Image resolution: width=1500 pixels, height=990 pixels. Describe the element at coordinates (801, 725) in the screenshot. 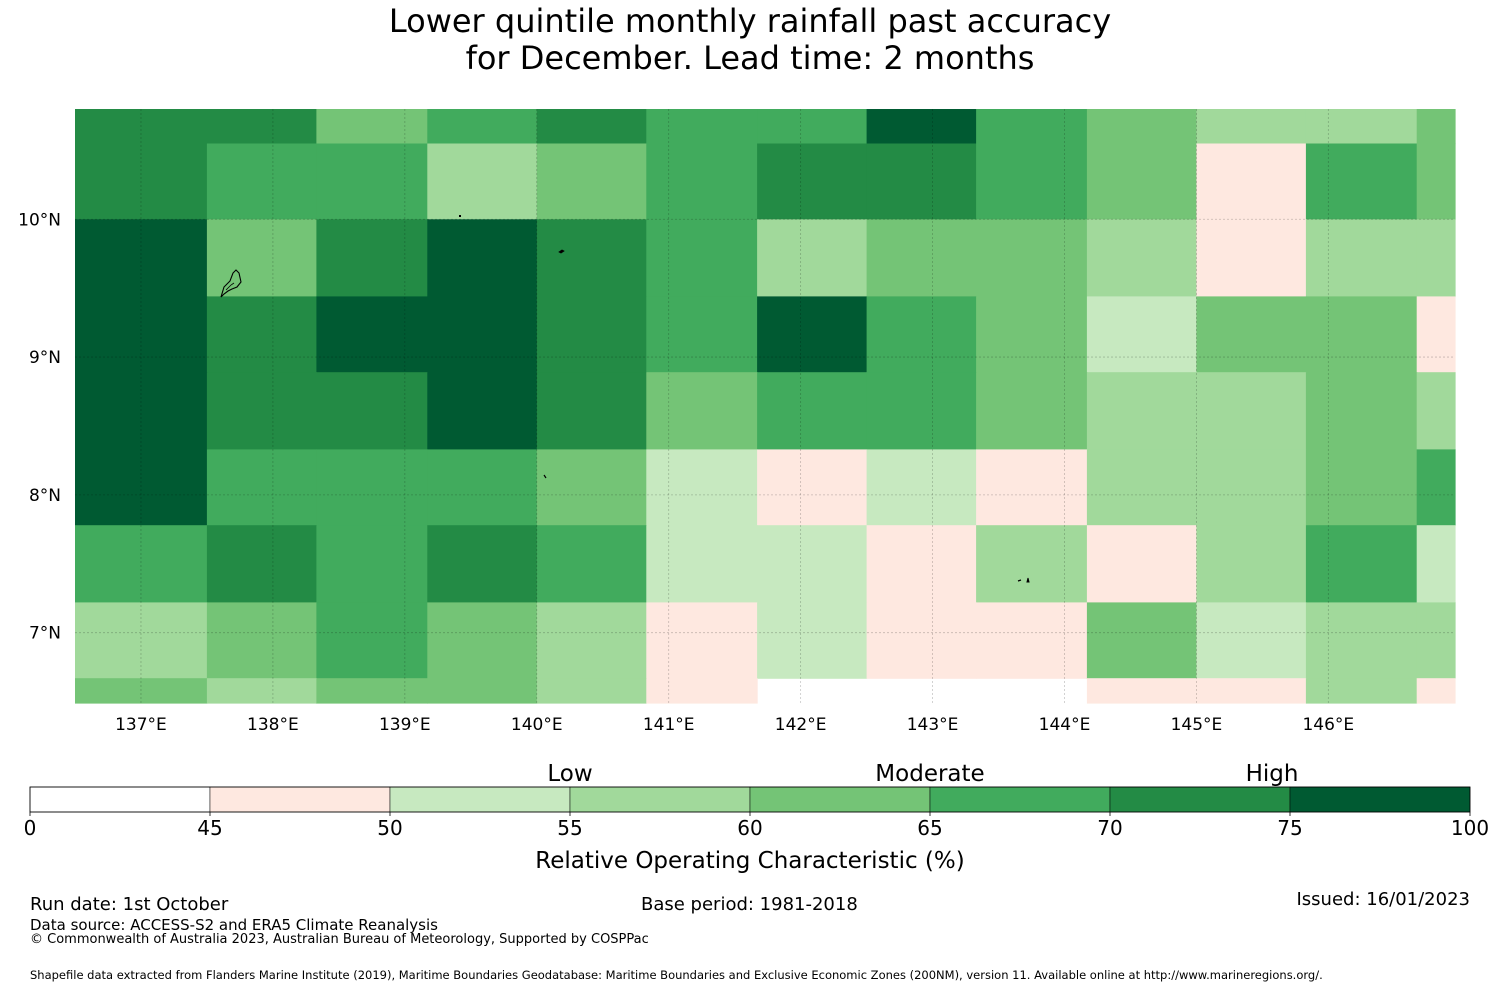

I see `x-tick-label: 142°E` at that location.